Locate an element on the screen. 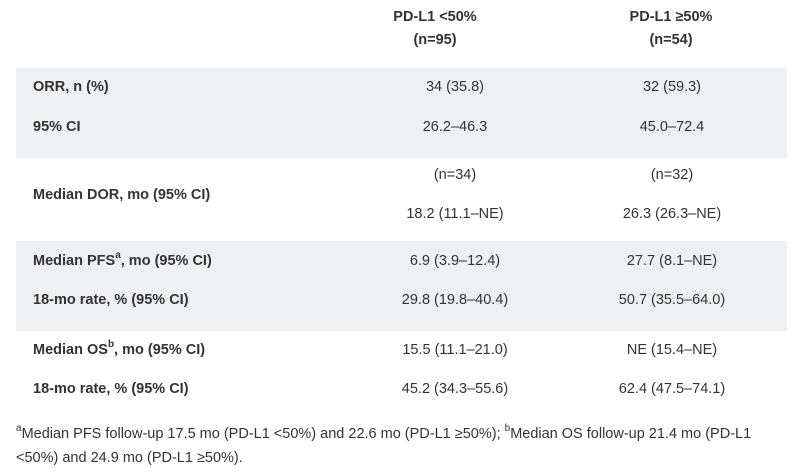 The height and width of the screenshot is (476, 807). column-n: (n=95) is located at coordinates (435, 40).